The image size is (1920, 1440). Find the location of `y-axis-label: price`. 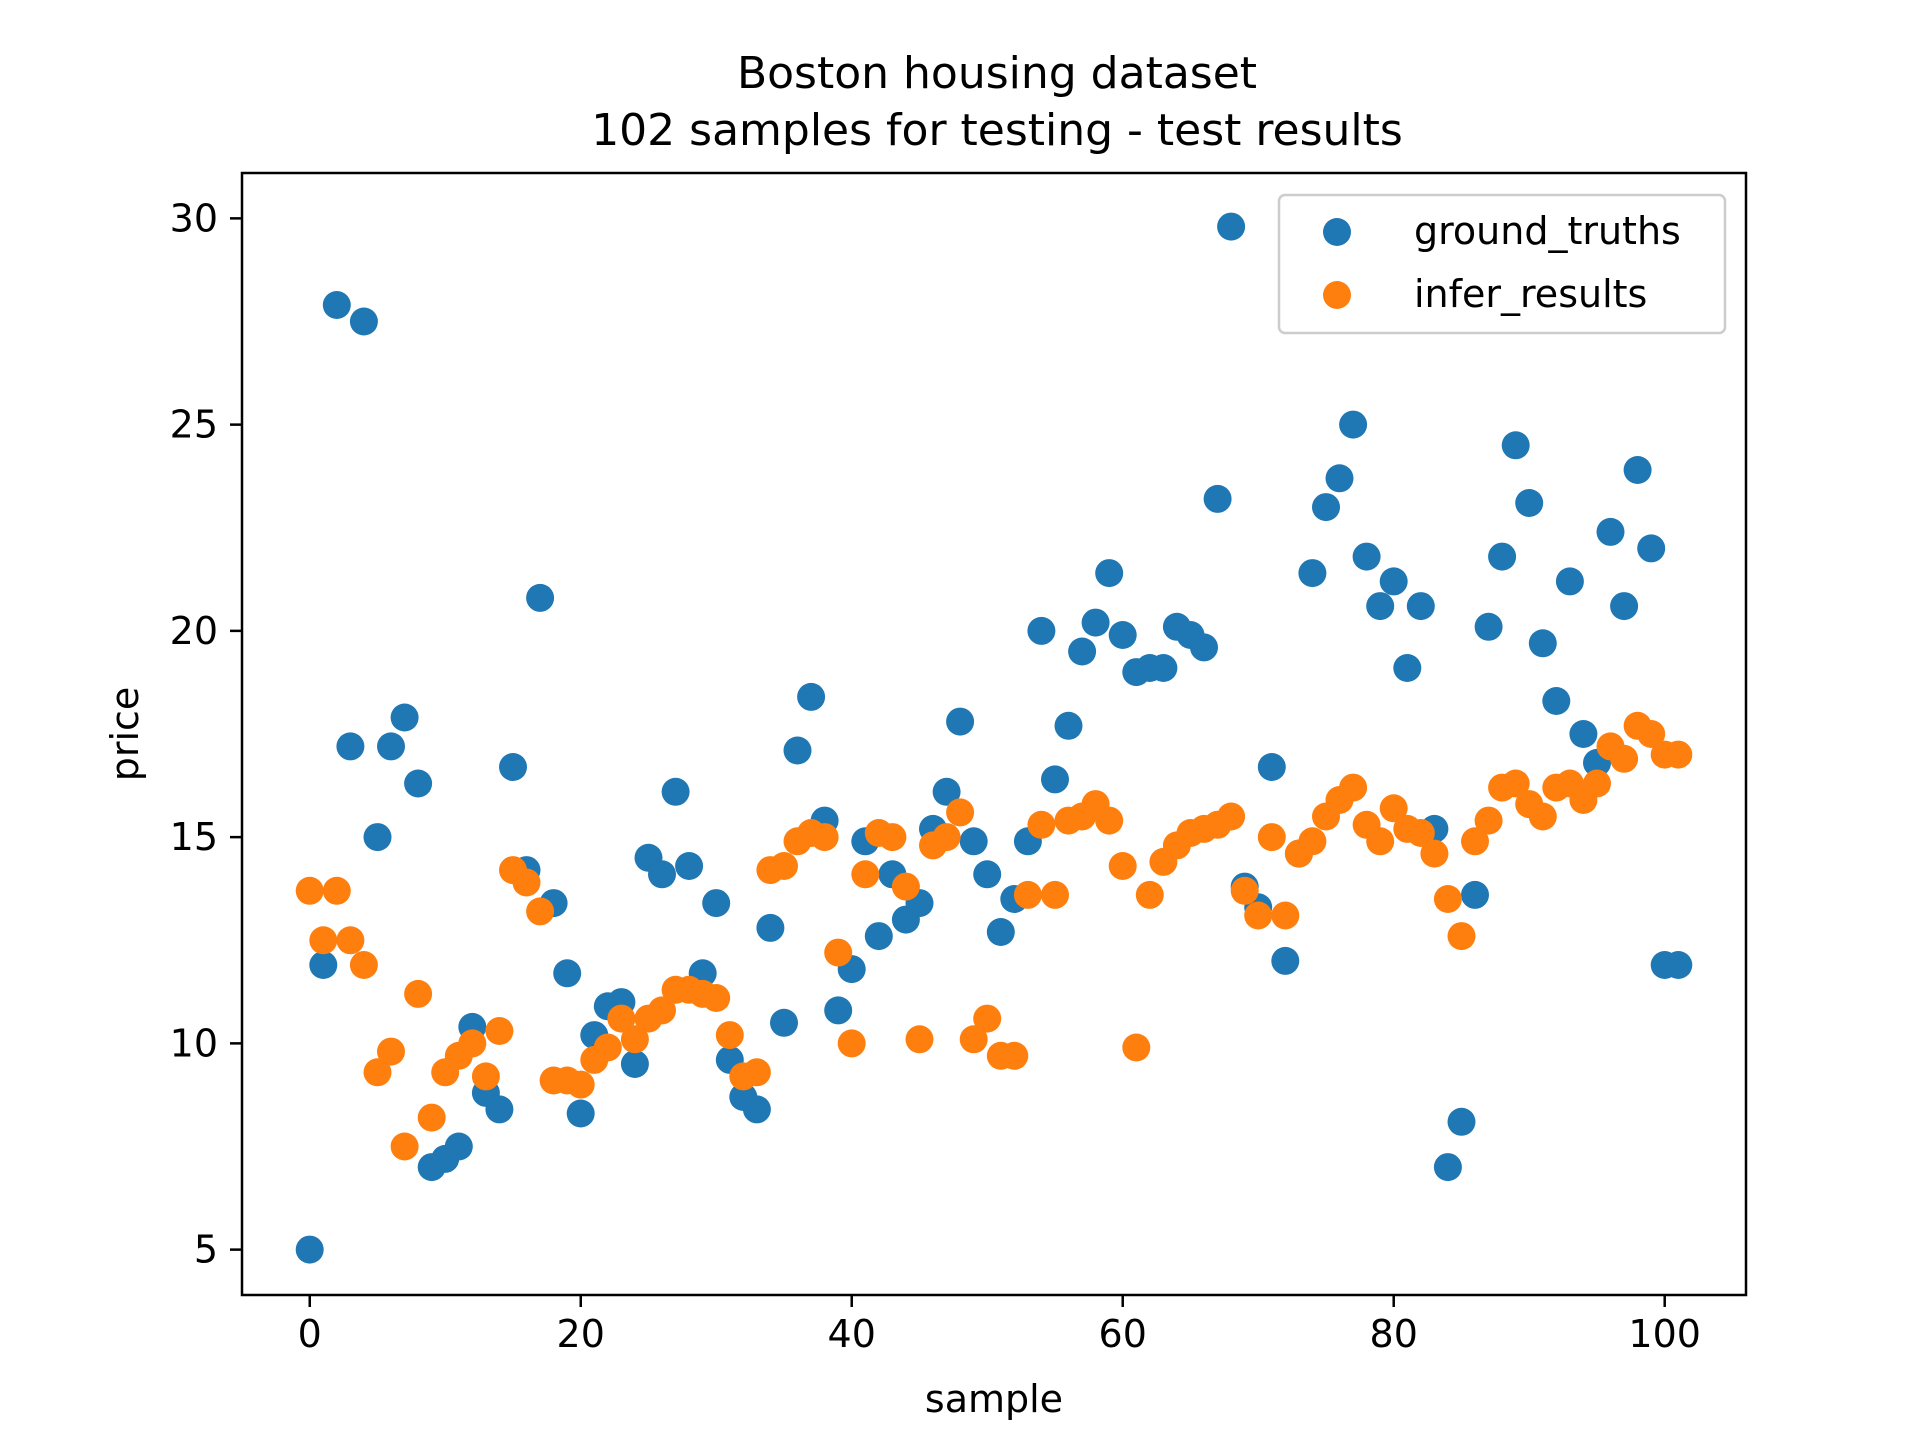

y-axis-label: price is located at coordinates (125, 734).